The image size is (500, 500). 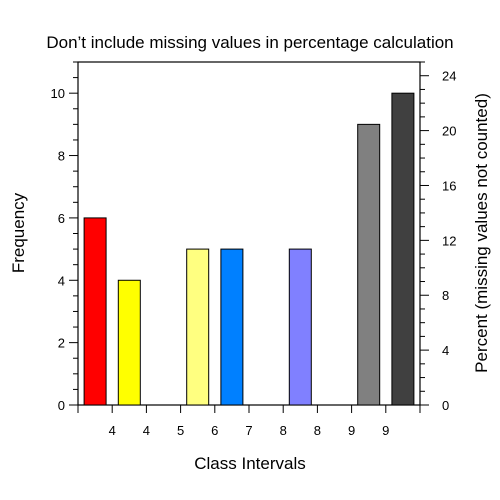 I want to click on x-tick-label: 7, so click(x=248, y=430).